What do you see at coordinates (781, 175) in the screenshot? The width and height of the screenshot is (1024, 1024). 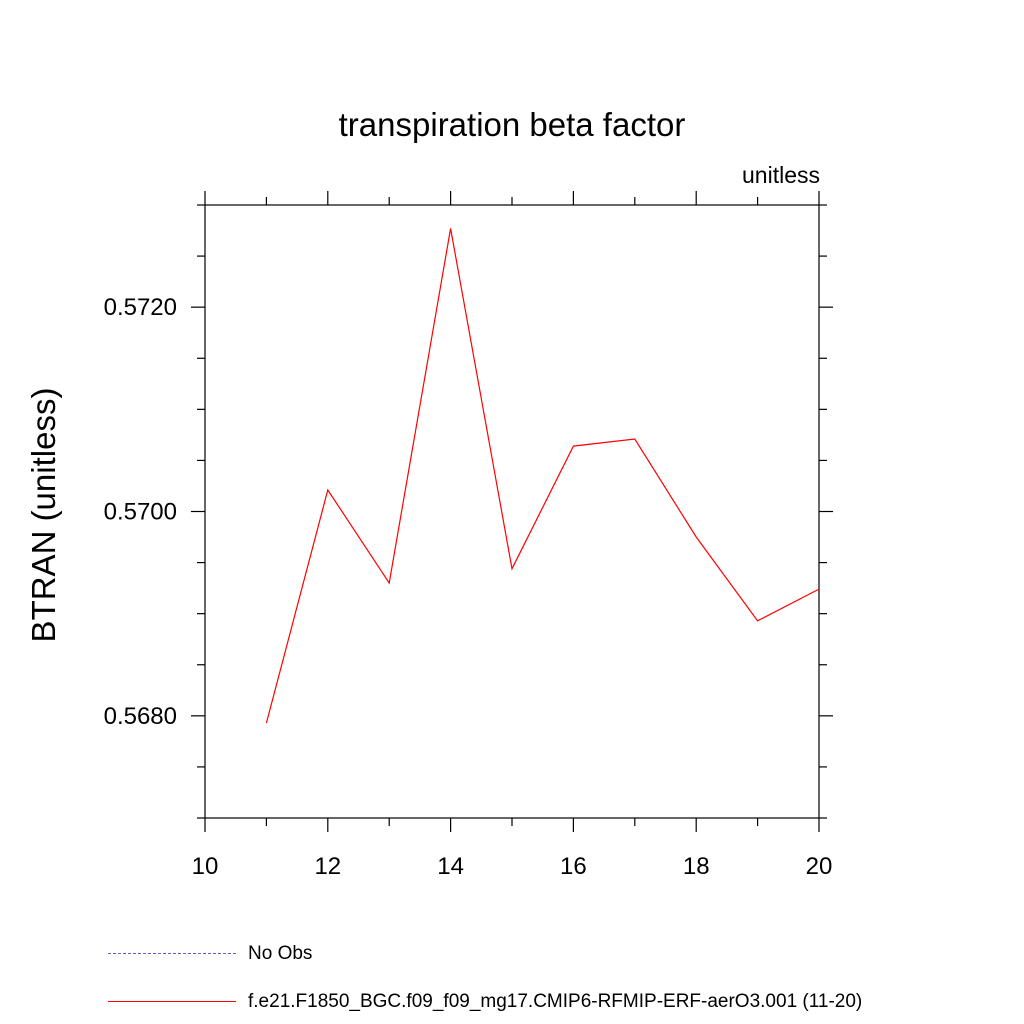 I see `chart-units-label: unitless` at bounding box center [781, 175].